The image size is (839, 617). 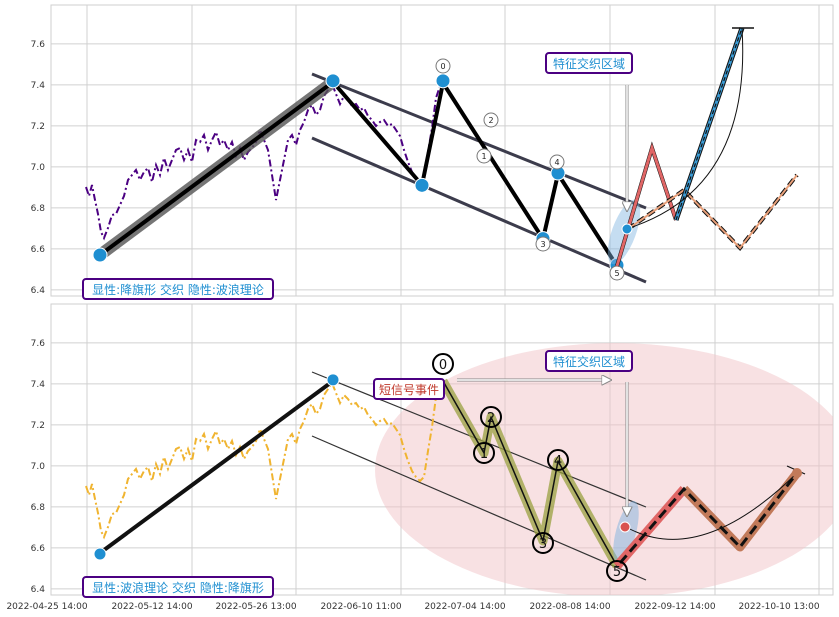 I want to click on bottom-projection-end, so click(x=797, y=473).